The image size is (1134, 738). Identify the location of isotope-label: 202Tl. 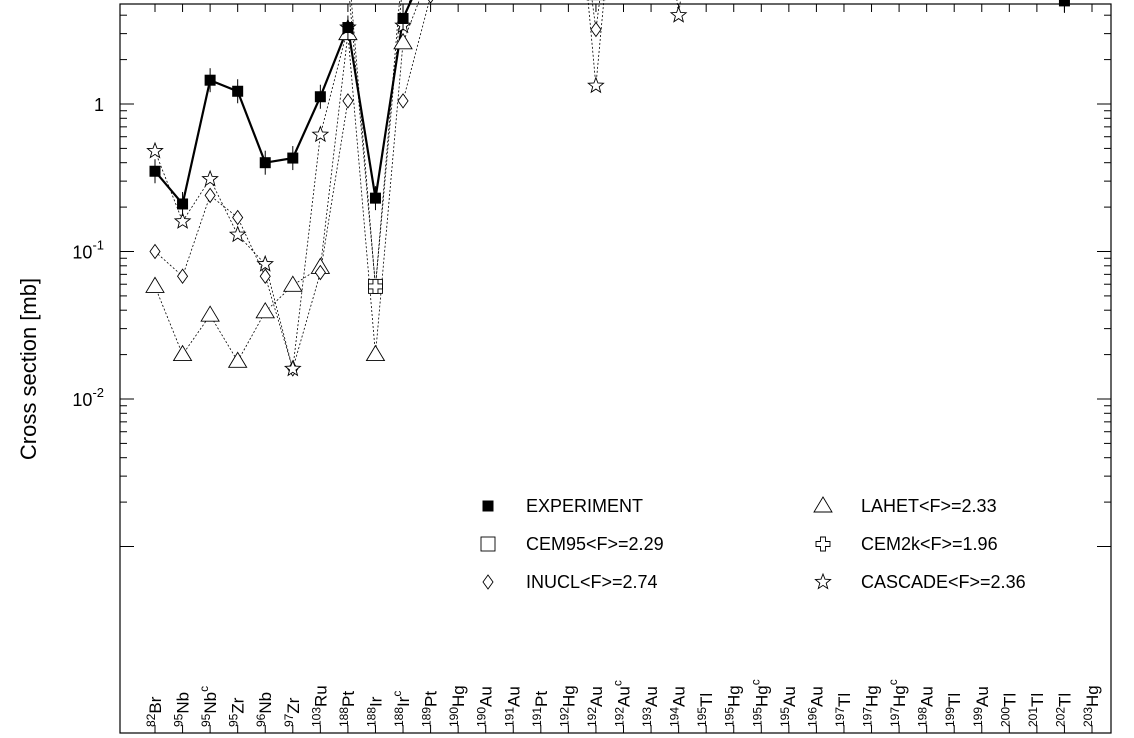
(1063, 710).